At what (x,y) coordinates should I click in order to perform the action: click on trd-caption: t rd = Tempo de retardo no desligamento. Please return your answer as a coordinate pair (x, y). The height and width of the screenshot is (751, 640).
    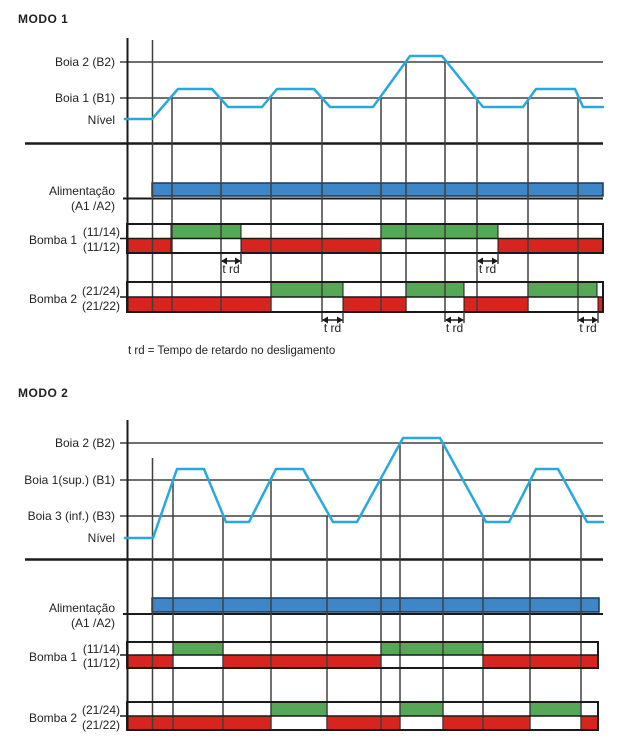
    Looking at the image, I should click on (231, 351).